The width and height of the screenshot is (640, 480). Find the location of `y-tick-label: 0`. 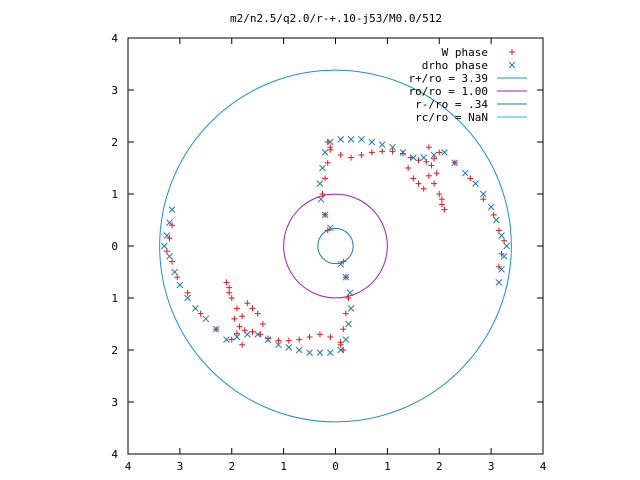

y-tick-label: 0 is located at coordinates (114, 246).